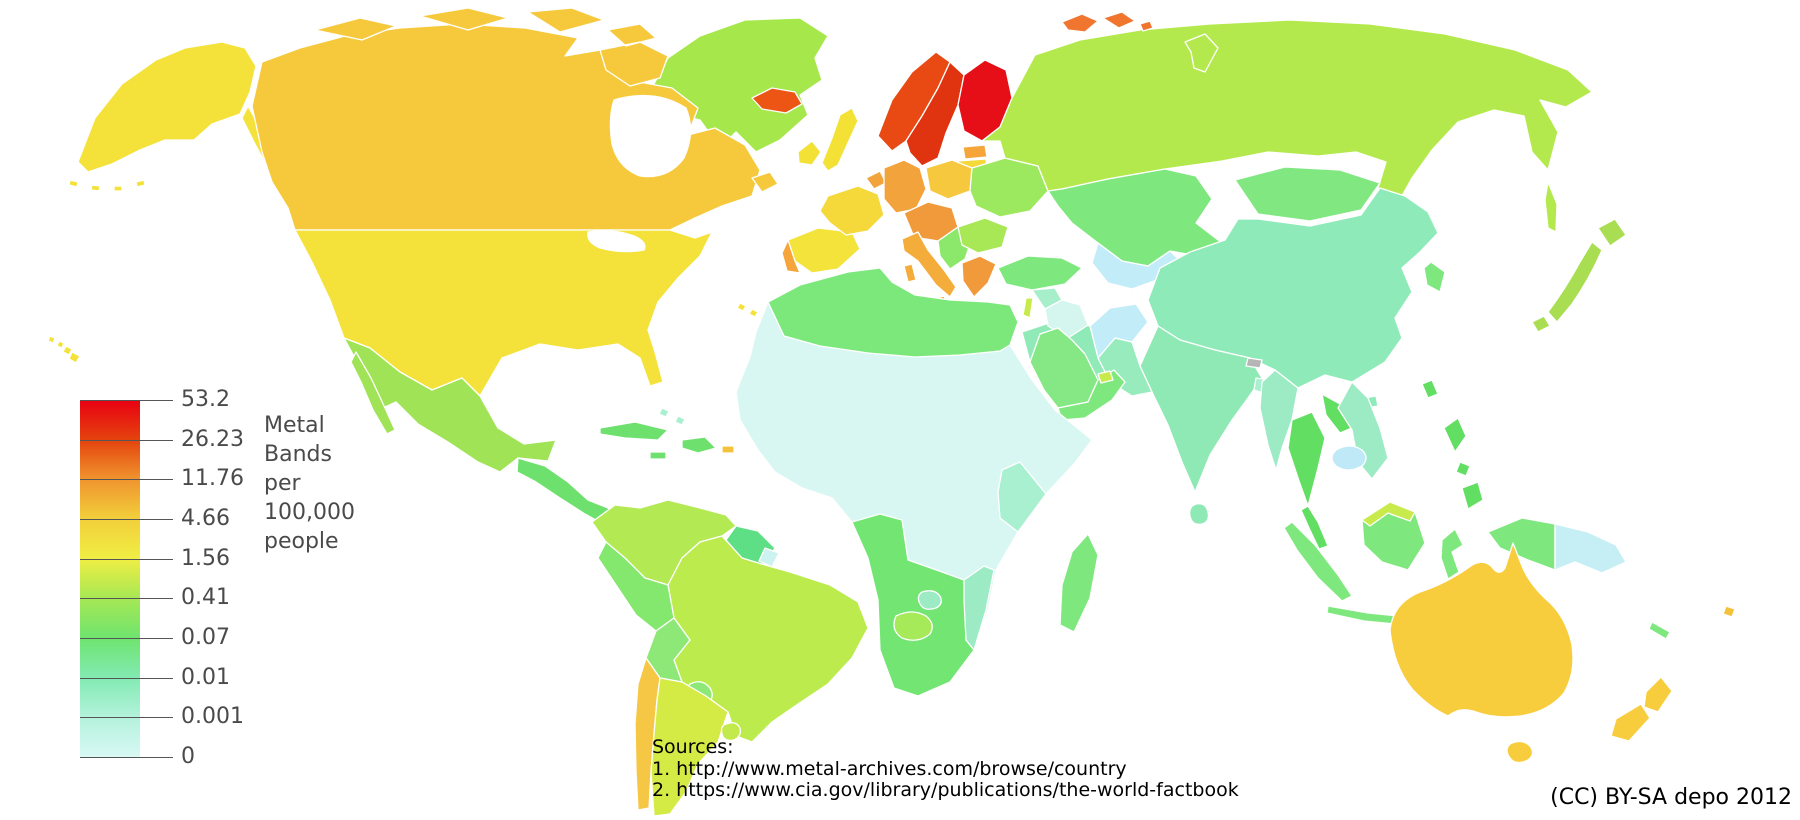 This screenshot has height=820, width=1800. I want to click on region-india: India, so click(1201, 409).